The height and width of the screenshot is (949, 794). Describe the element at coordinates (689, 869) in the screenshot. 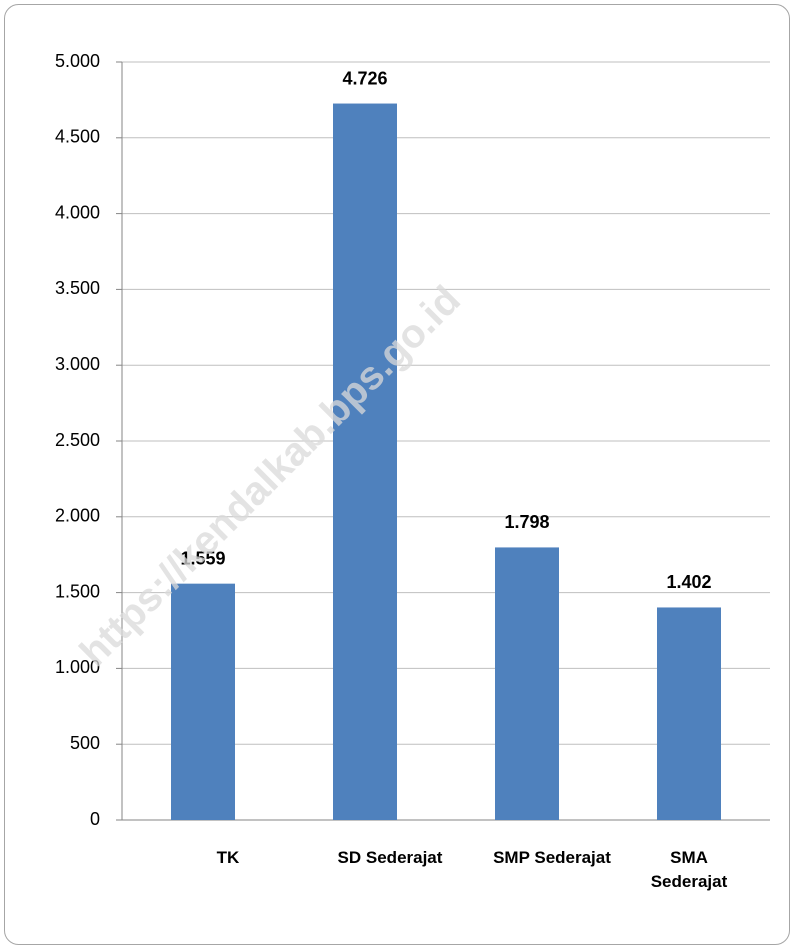

I see `x-tick-label: SMA Sederajat` at that location.